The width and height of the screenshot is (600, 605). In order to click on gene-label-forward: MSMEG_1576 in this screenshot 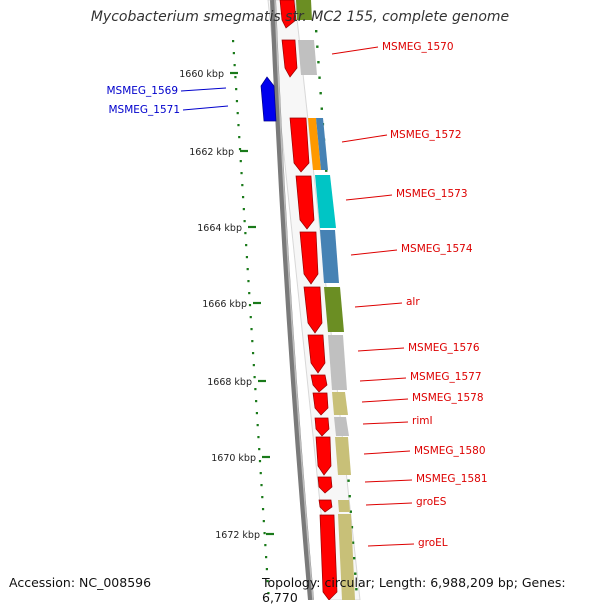, I will do `click(444, 348)`.